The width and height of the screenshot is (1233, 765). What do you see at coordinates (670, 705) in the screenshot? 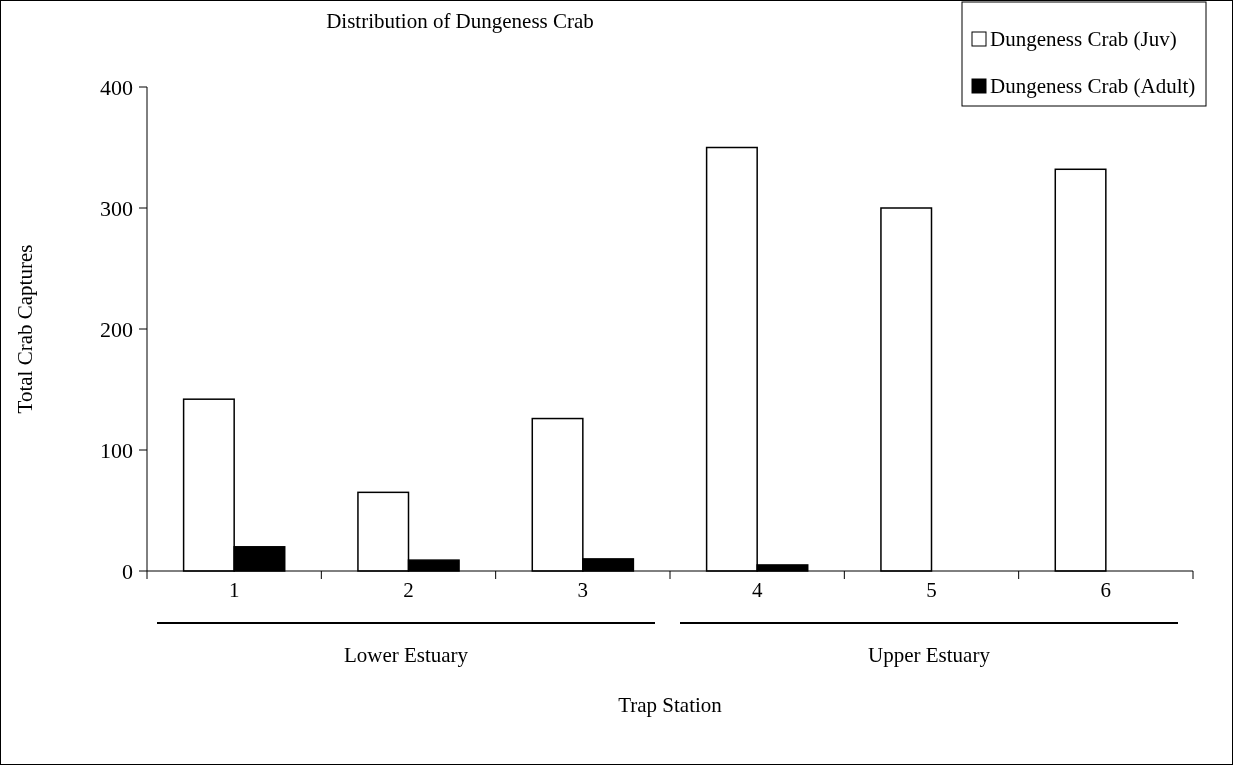
I see `x-axis-title: Trap Station` at bounding box center [670, 705].